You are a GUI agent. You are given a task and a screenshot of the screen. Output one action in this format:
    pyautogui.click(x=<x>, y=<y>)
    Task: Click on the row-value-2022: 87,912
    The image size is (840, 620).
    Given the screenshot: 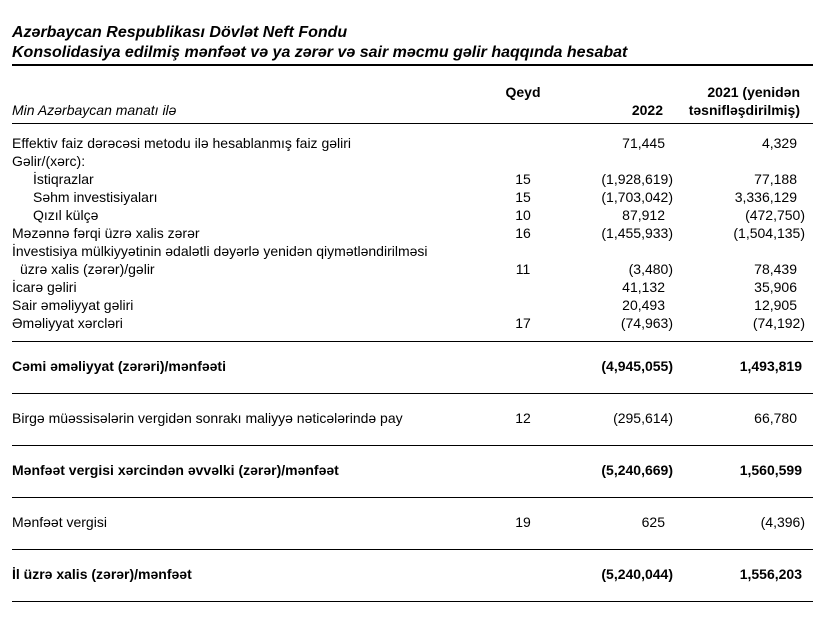 What is the action you would take?
    pyautogui.click(x=643, y=215)
    